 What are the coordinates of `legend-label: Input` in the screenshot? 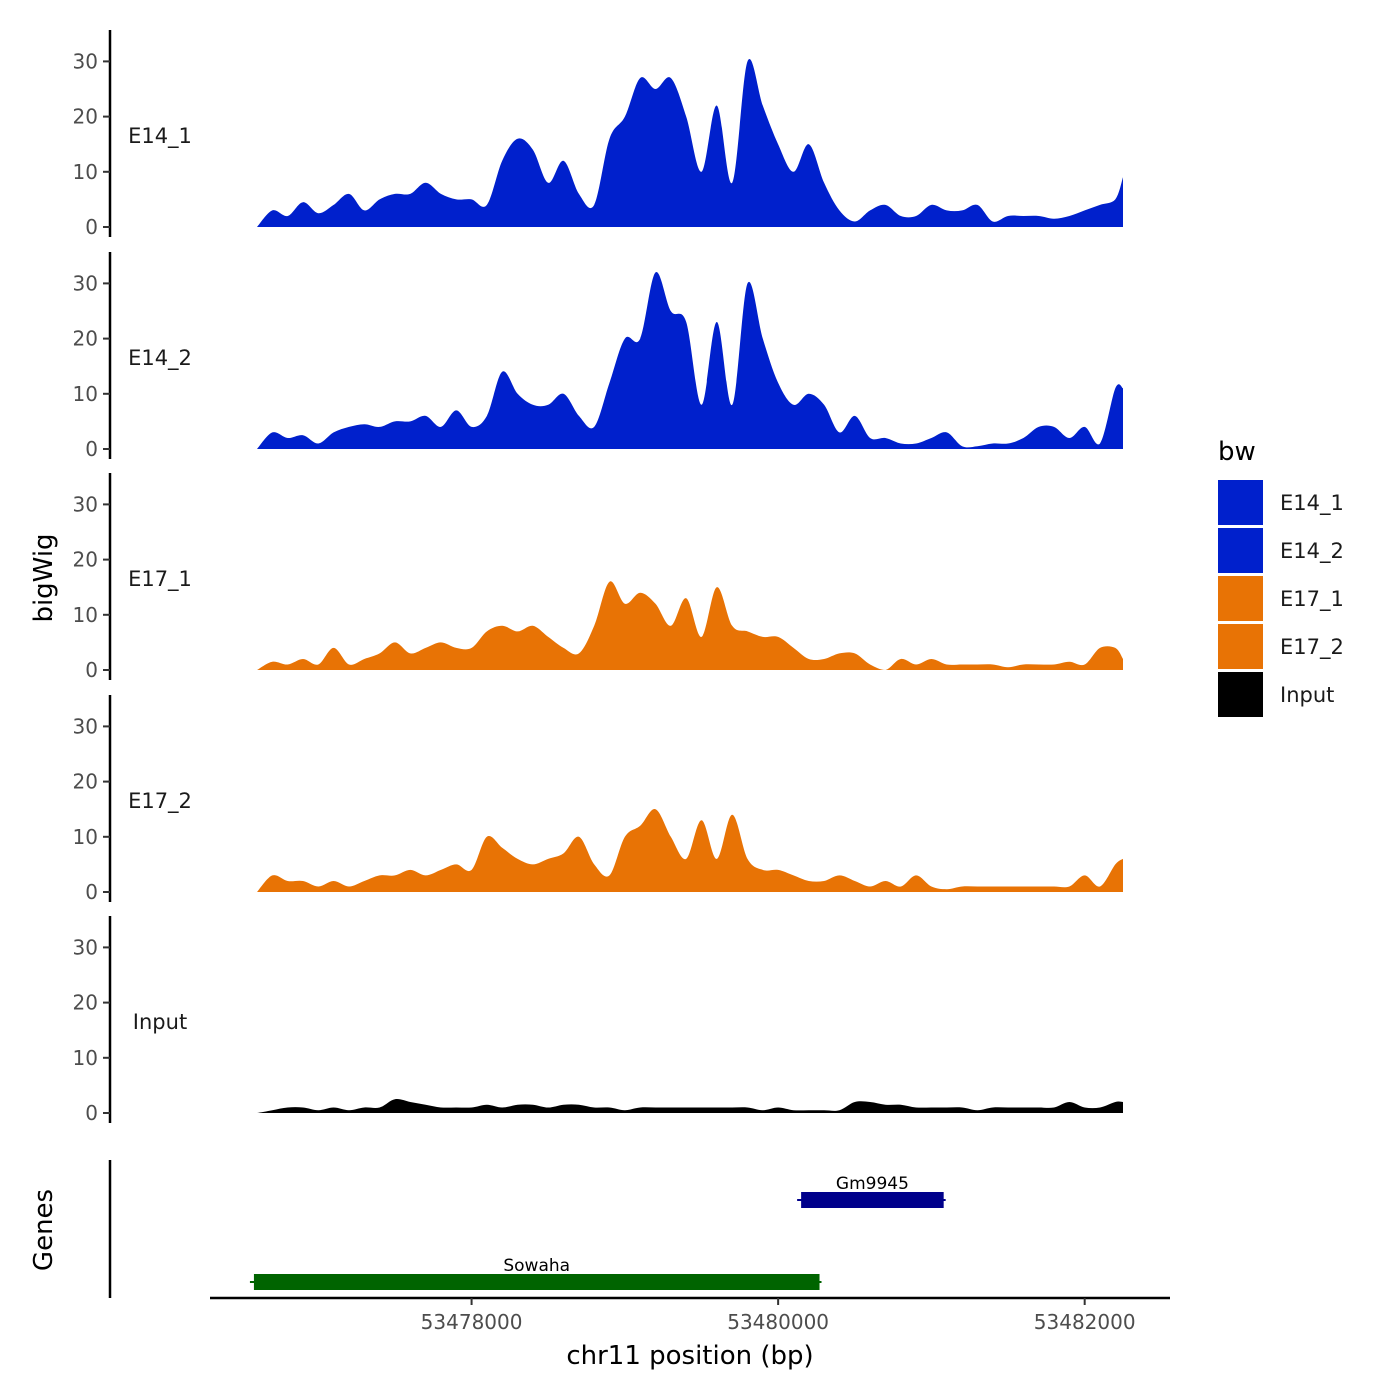 It's located at (1307, 695).